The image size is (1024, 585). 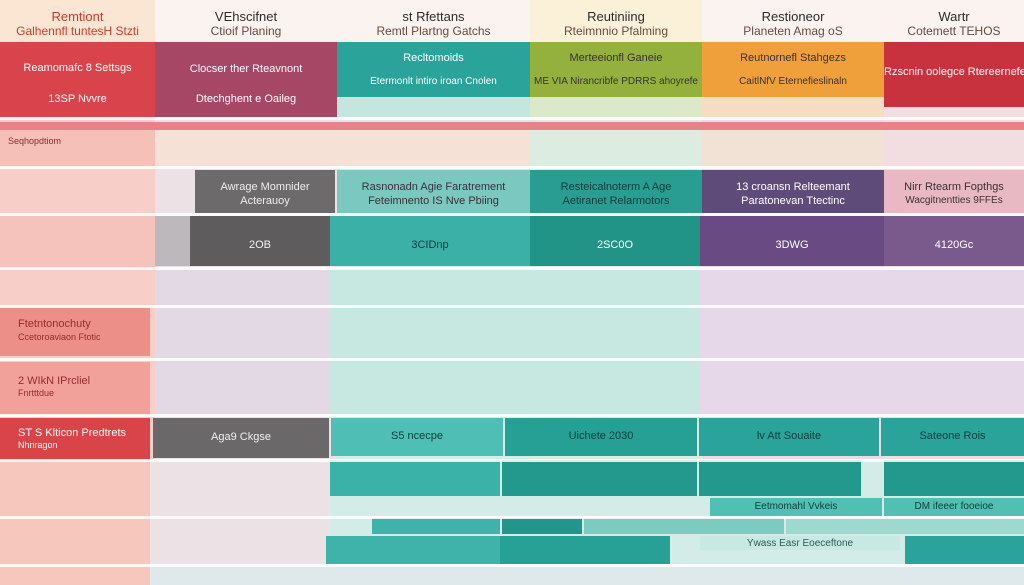 What do you see at coordinates (246, 99) in the screenshot?
I see `band1-plum-line2: Dtechghent e Oaileg` at bounding box center [246, 99].